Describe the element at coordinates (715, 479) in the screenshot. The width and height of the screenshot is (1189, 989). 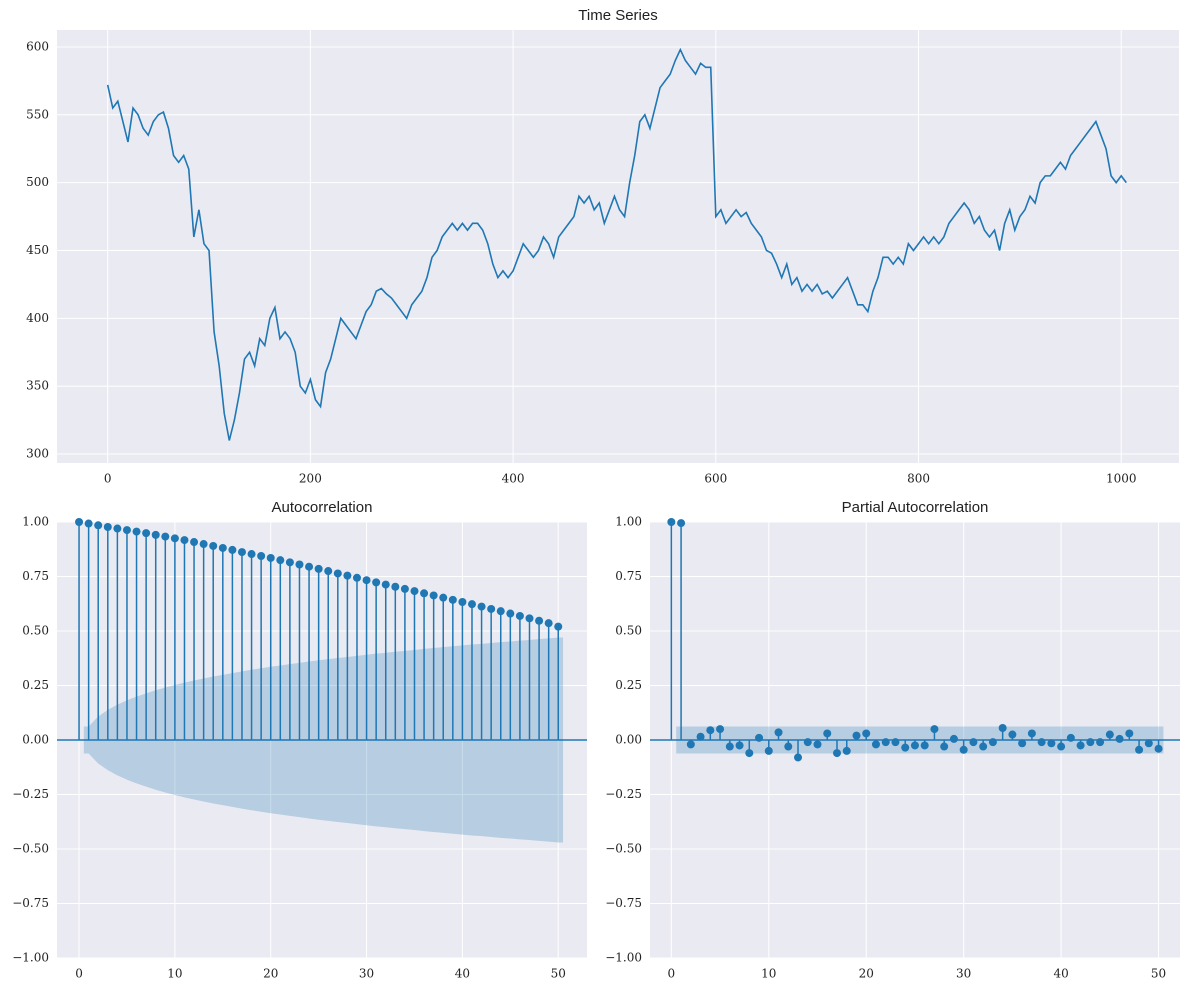
I see `x-tick-label: 600` at that location.